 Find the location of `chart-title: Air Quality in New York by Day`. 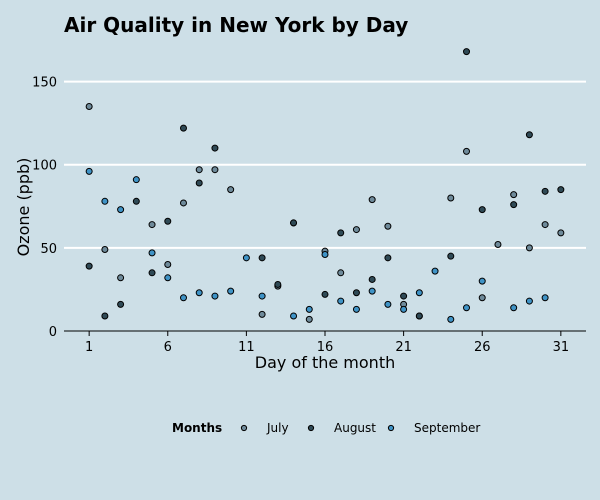

chart-title: Air Quality in New York by Day is located at coordinates (236, 25).